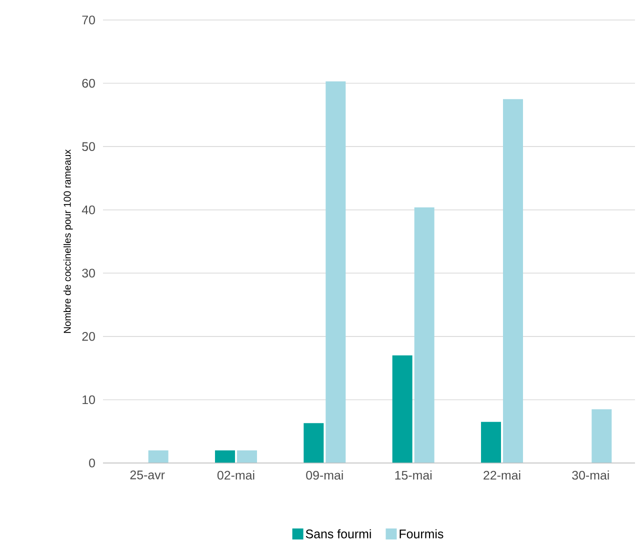  What do you see at coordinates (147, 475) in the screenshot?
I see `x-tick-label: 25-avr` at bounding box center [147, 475].